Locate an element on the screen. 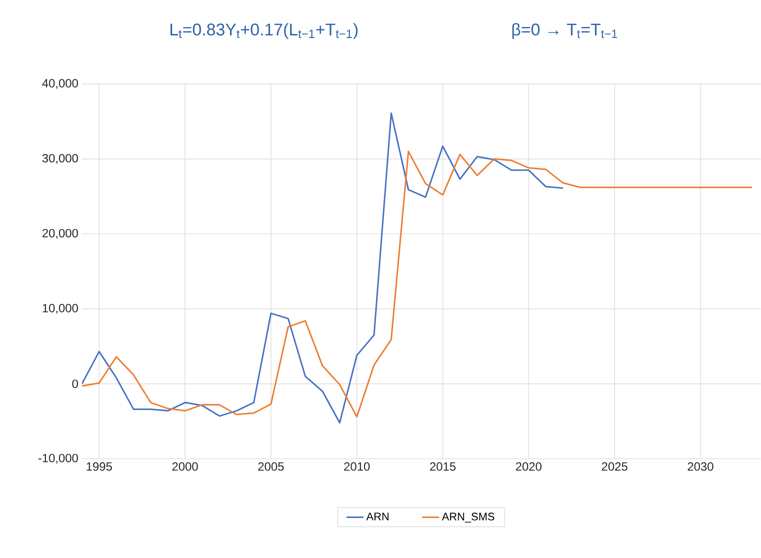 This screenshot has height=558, width=761. y-tick-label: 20,000 is located at coordinates (60, 234).